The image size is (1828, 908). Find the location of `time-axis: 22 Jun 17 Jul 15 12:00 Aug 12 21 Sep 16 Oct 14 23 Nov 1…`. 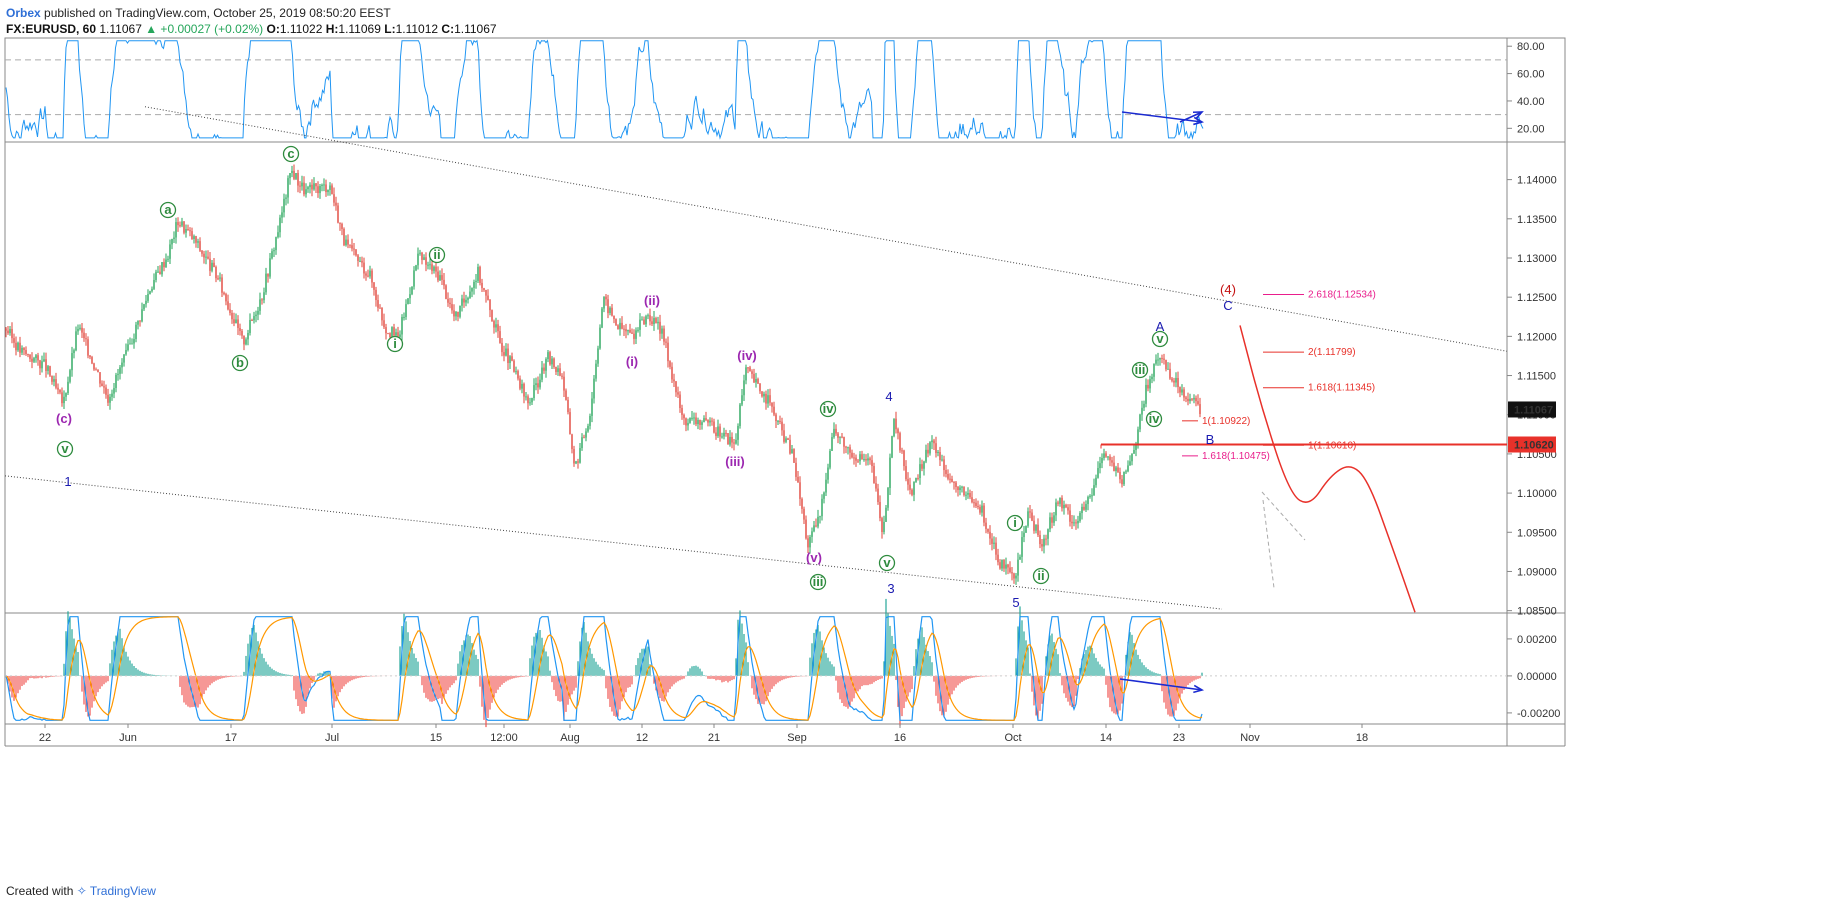

time-axis: 22 Jun 17 Jul 15 12:00 Aug 12 21 Sep 16 Oct 14 23 Nov 1… is located at coordinates (703, 734).